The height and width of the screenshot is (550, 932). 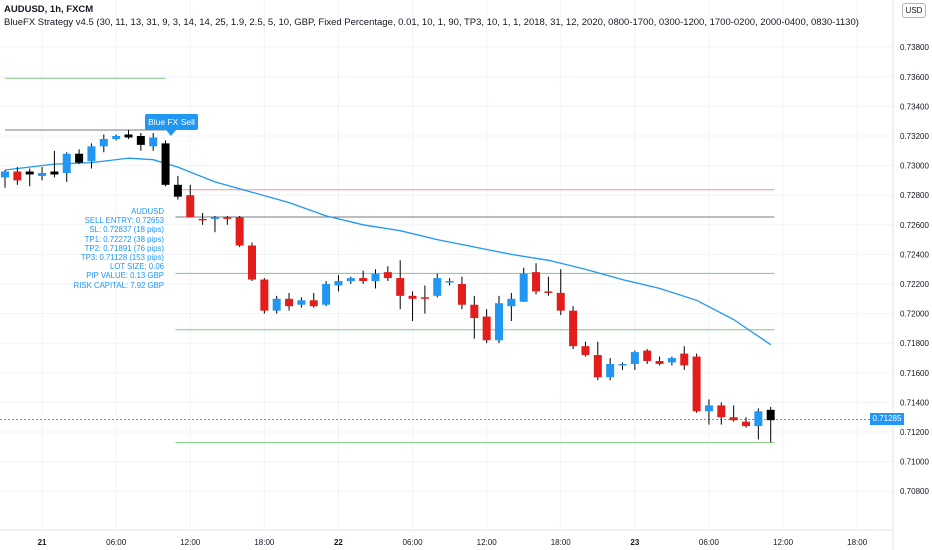 I want to click on x-tick-label: 12:00, so click(x=783, y=542).